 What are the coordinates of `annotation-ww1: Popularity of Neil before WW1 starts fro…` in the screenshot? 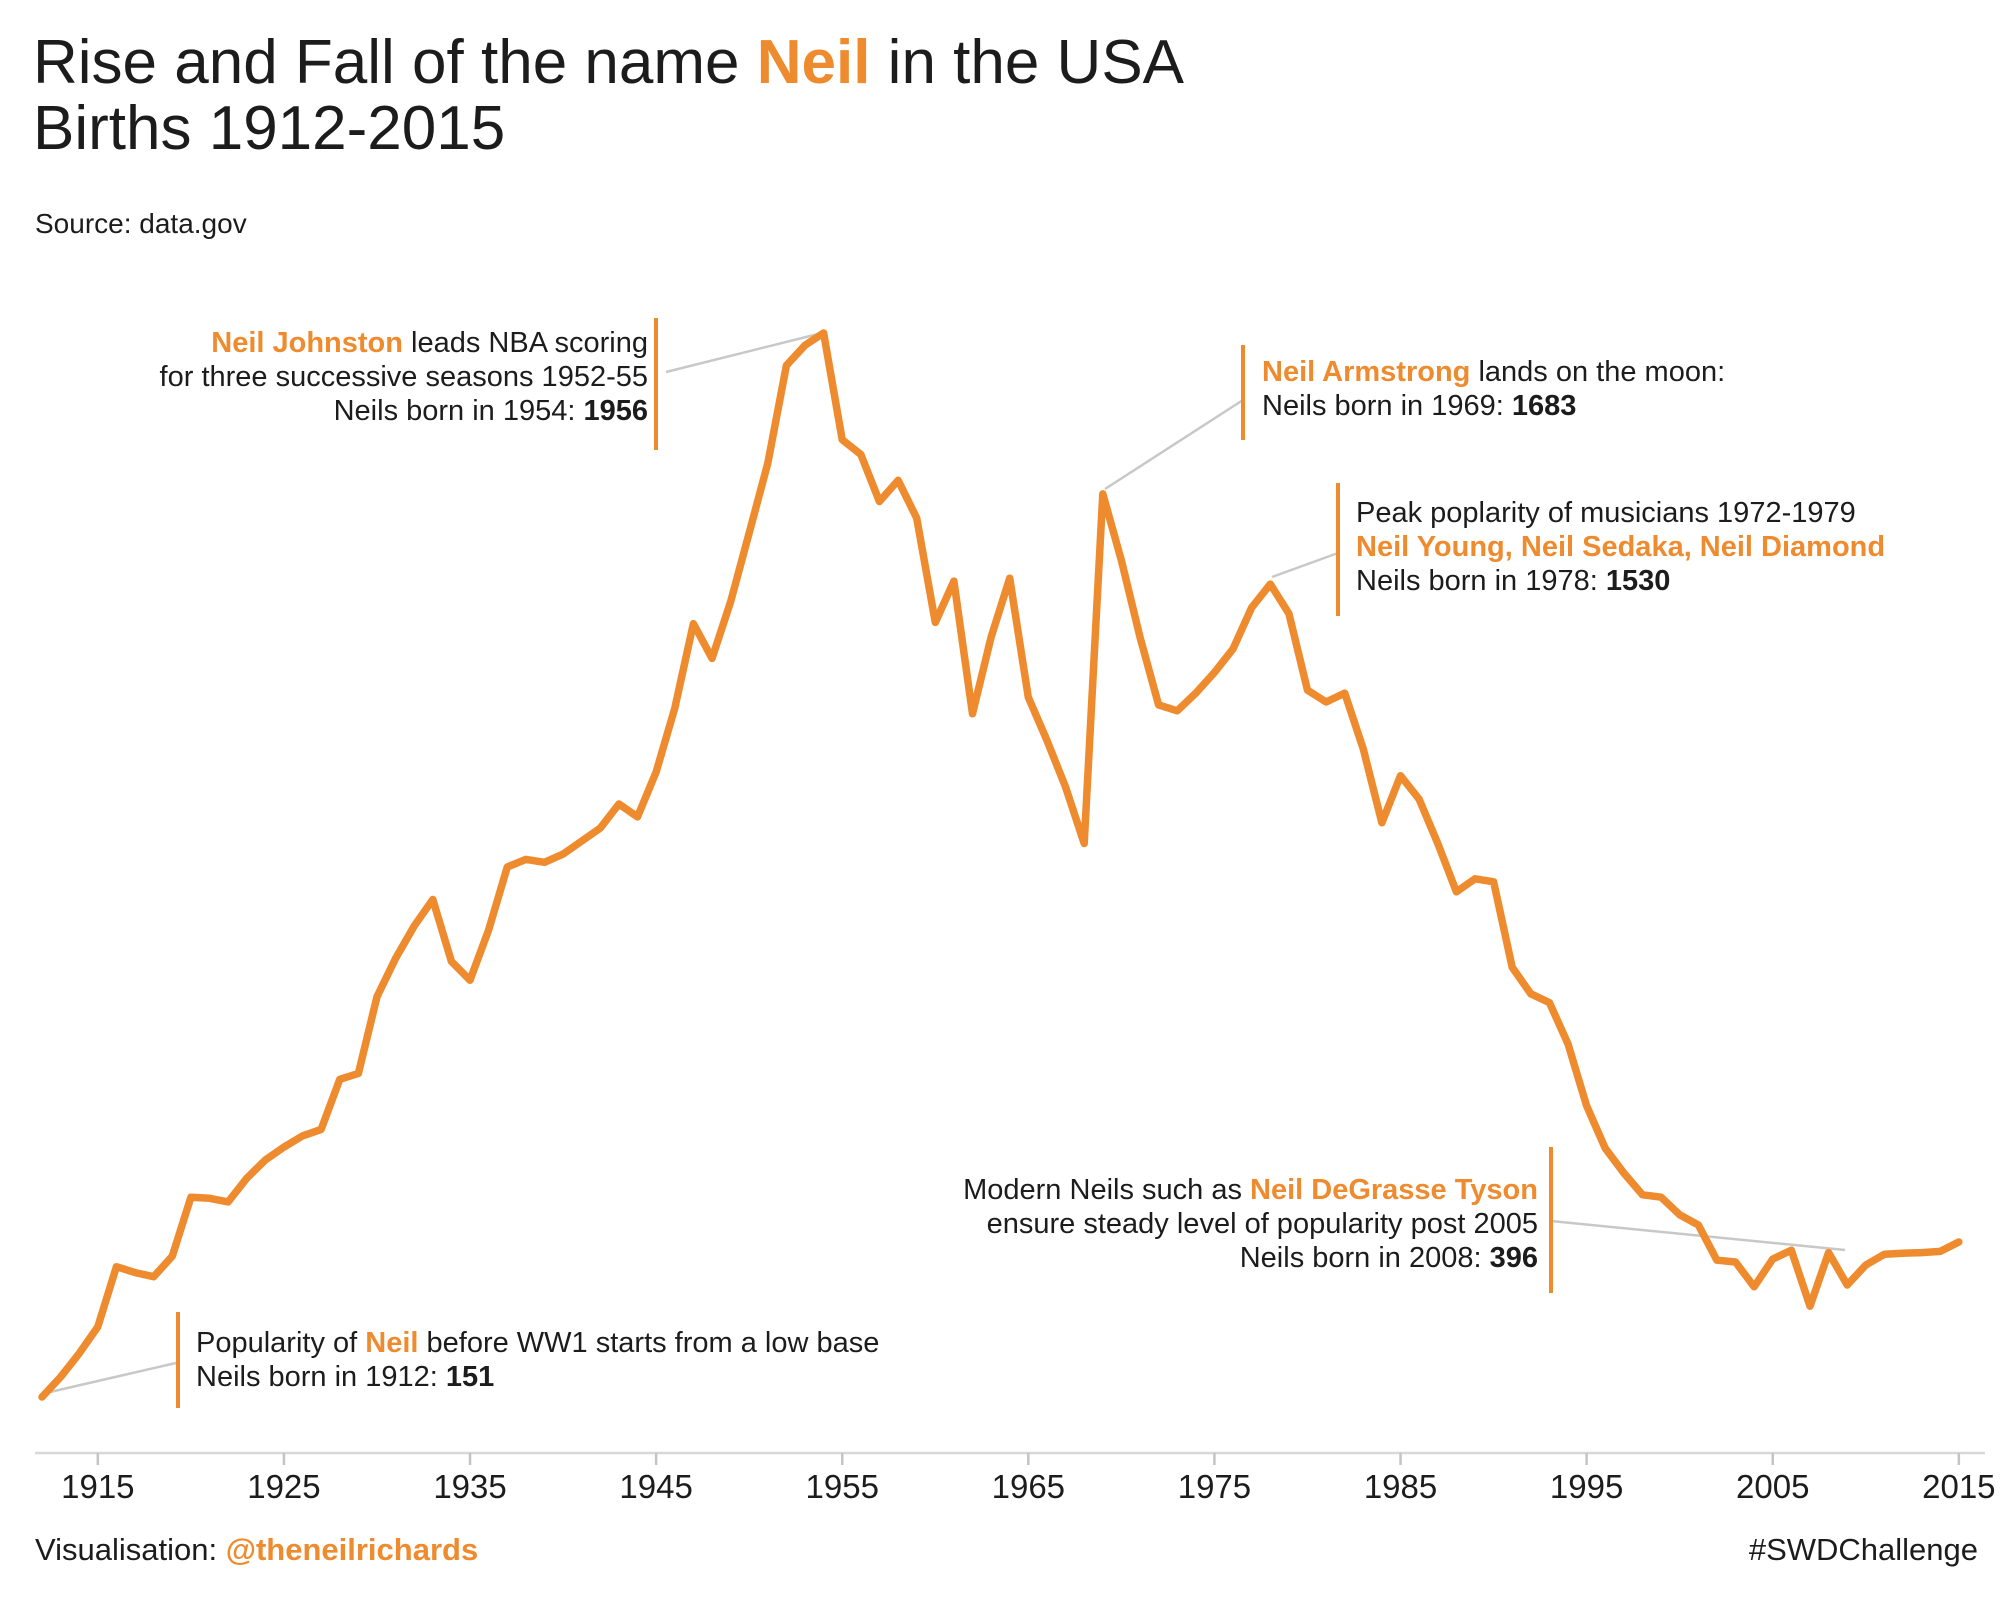 It's located at (537, 1360).